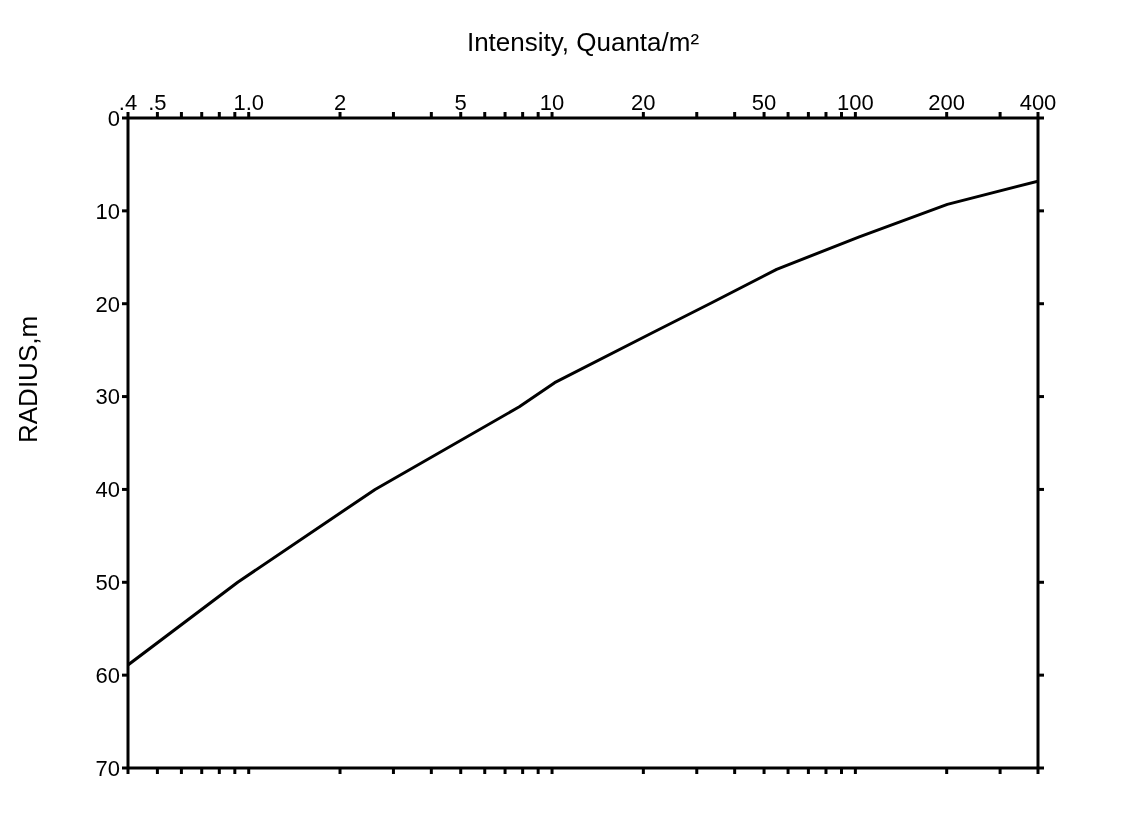 The width and height of the screenshot is (1121, 832). I want to click on x-tick-label: 200, so click(947, 102).